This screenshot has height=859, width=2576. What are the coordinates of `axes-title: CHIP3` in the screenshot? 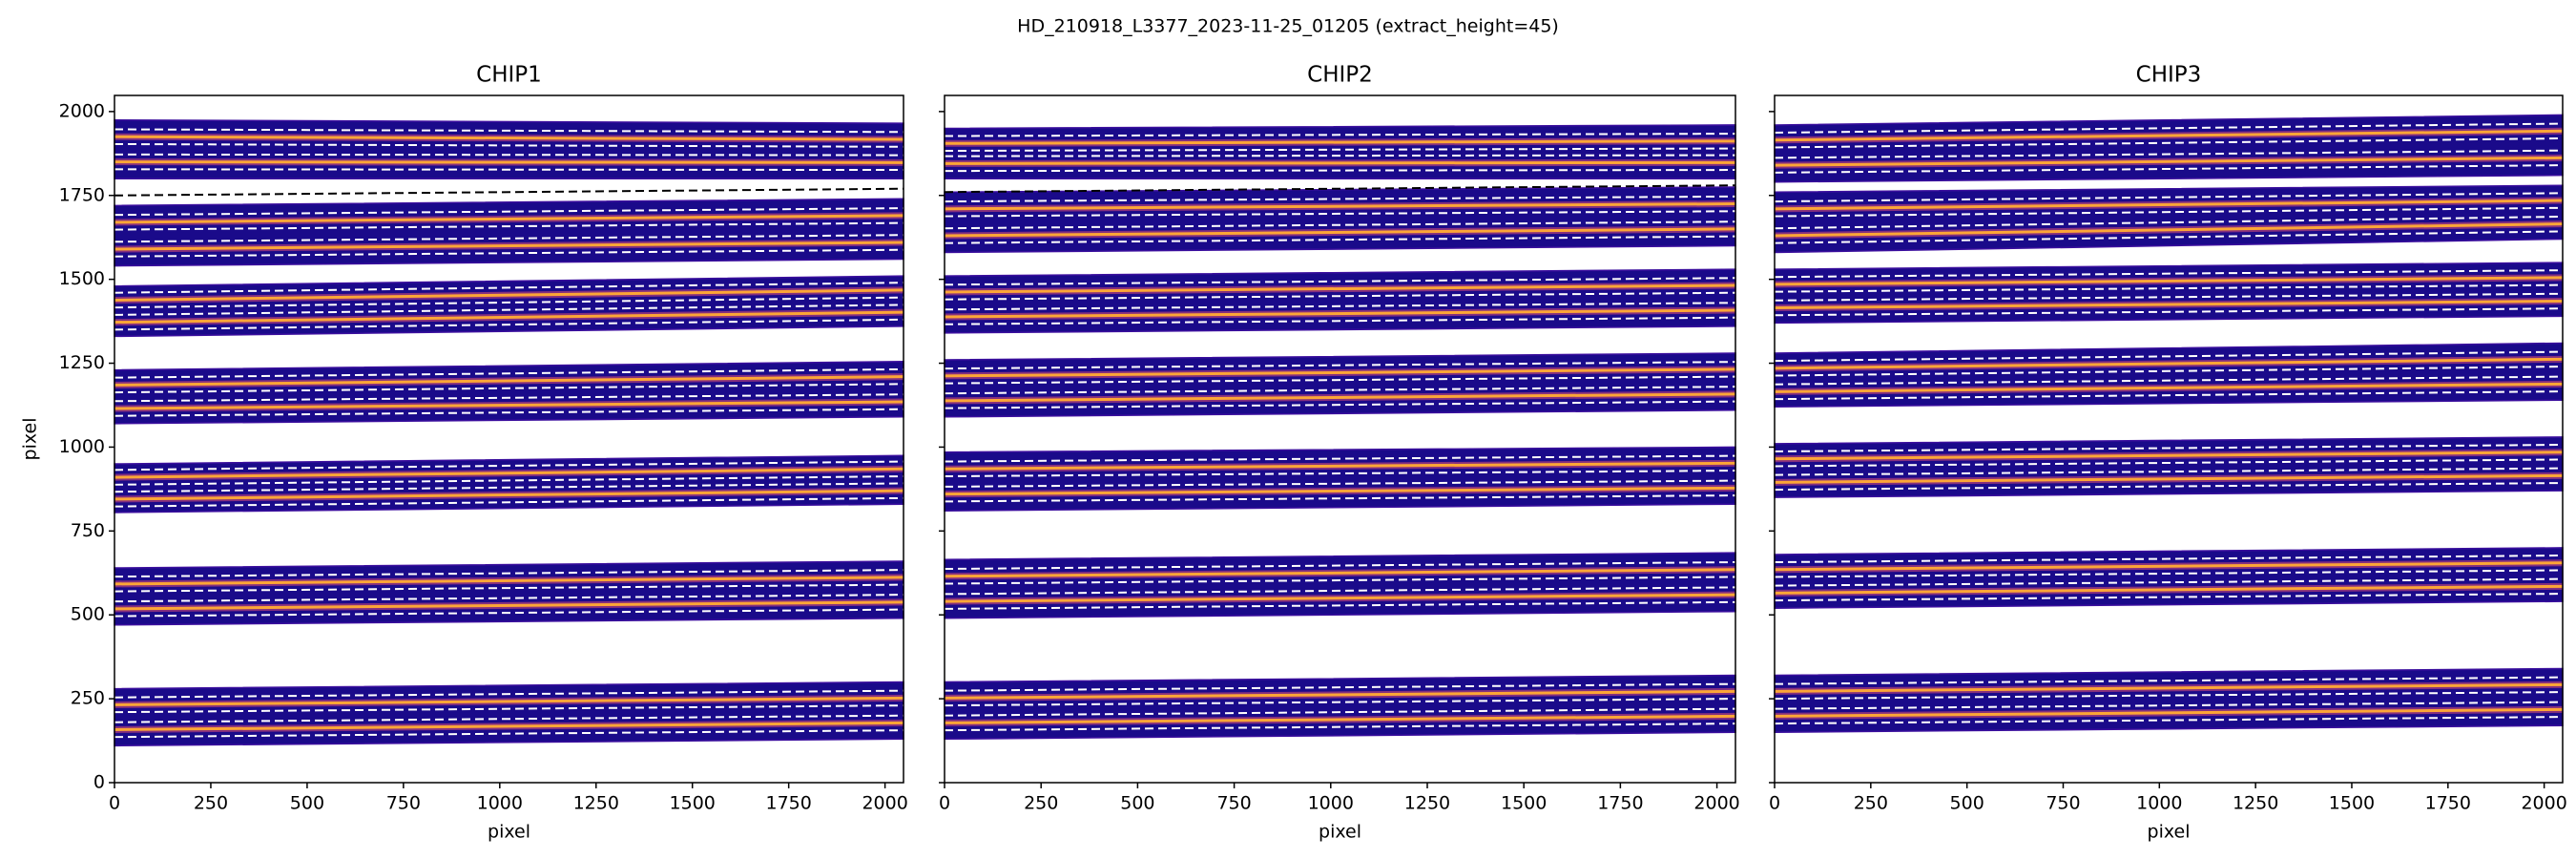 It's located at (2169, 75).